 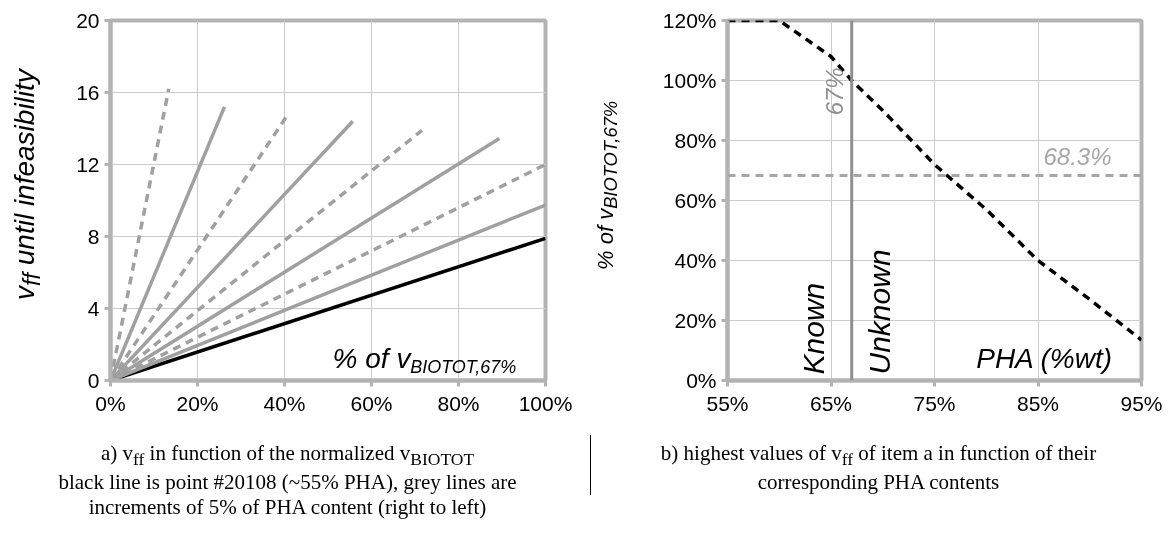 I want to click on y-tick-label: 60%, so click(x=695, y=200).